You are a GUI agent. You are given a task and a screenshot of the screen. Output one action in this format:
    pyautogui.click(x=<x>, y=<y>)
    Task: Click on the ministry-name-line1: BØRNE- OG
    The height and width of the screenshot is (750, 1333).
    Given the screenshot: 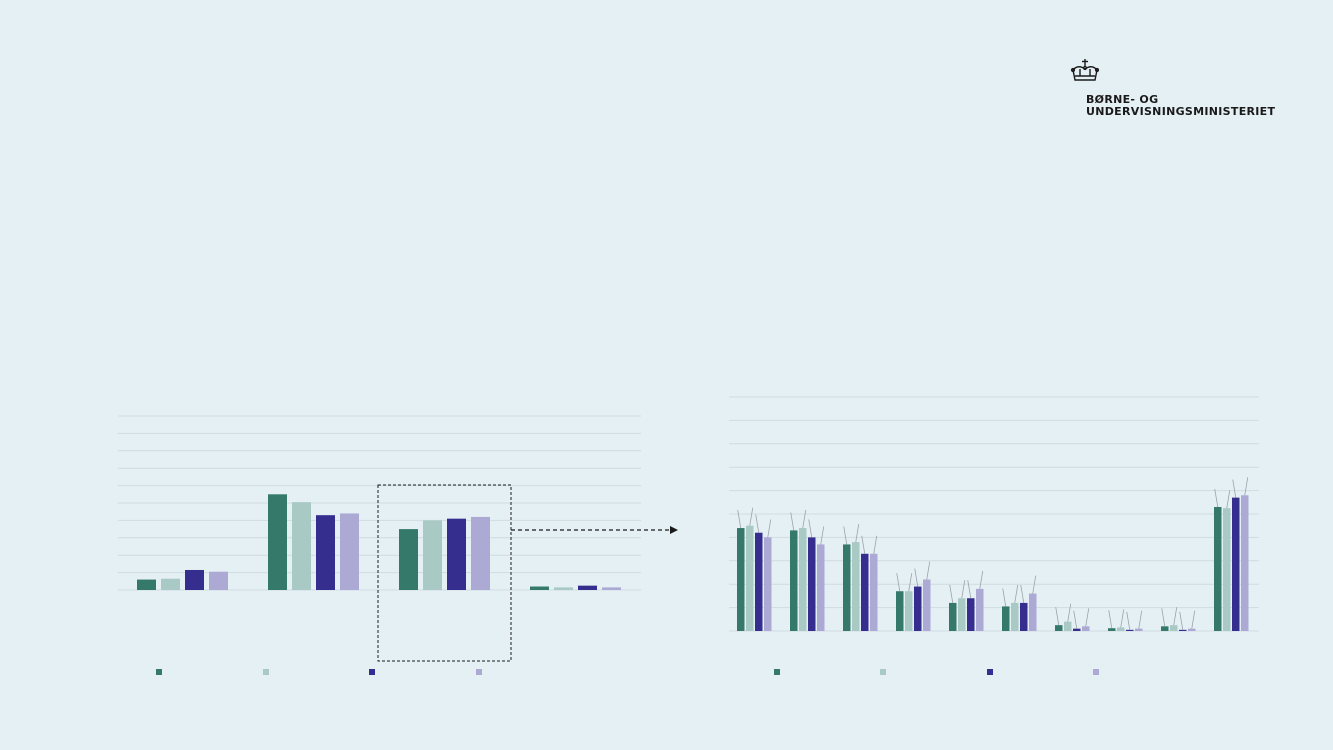 What is the action you would take?
    pyautogui.click(x=1122, y=99)
    